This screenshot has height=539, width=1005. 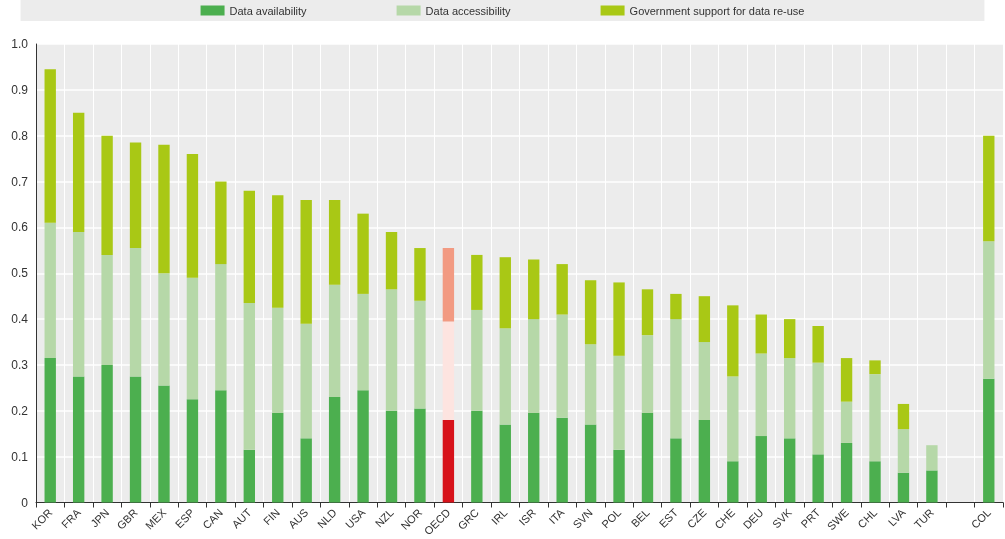 What do you see at coordinates (640, 518) in the screenshot?
I see `x-tick-label: BEL` at bounding box center [640, 518].